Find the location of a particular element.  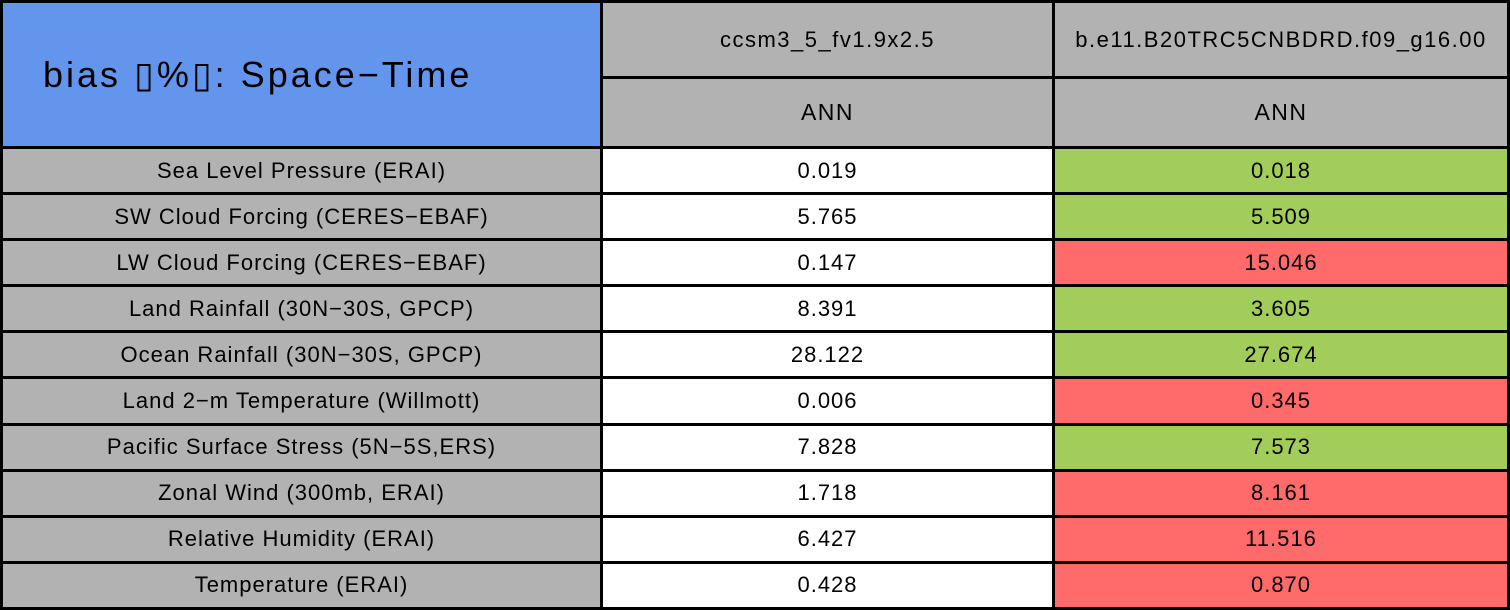

season-header-case1: ANN is located at coordinates (827, 112).